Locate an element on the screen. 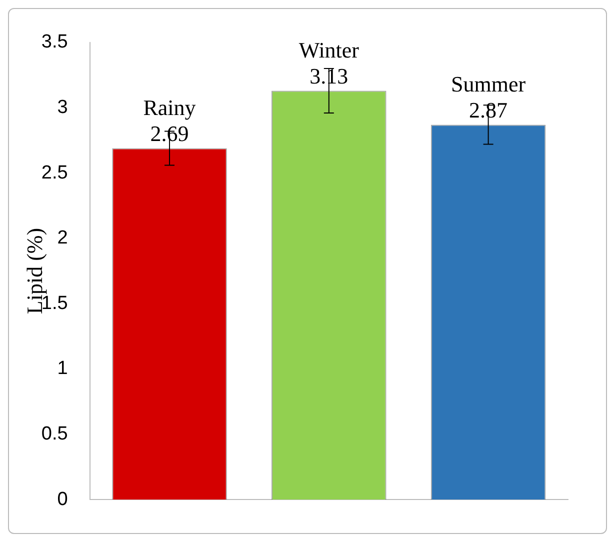 This screenshot has width=613, height=540. y-tick-label: 3 is located at coordinates (62, 107).